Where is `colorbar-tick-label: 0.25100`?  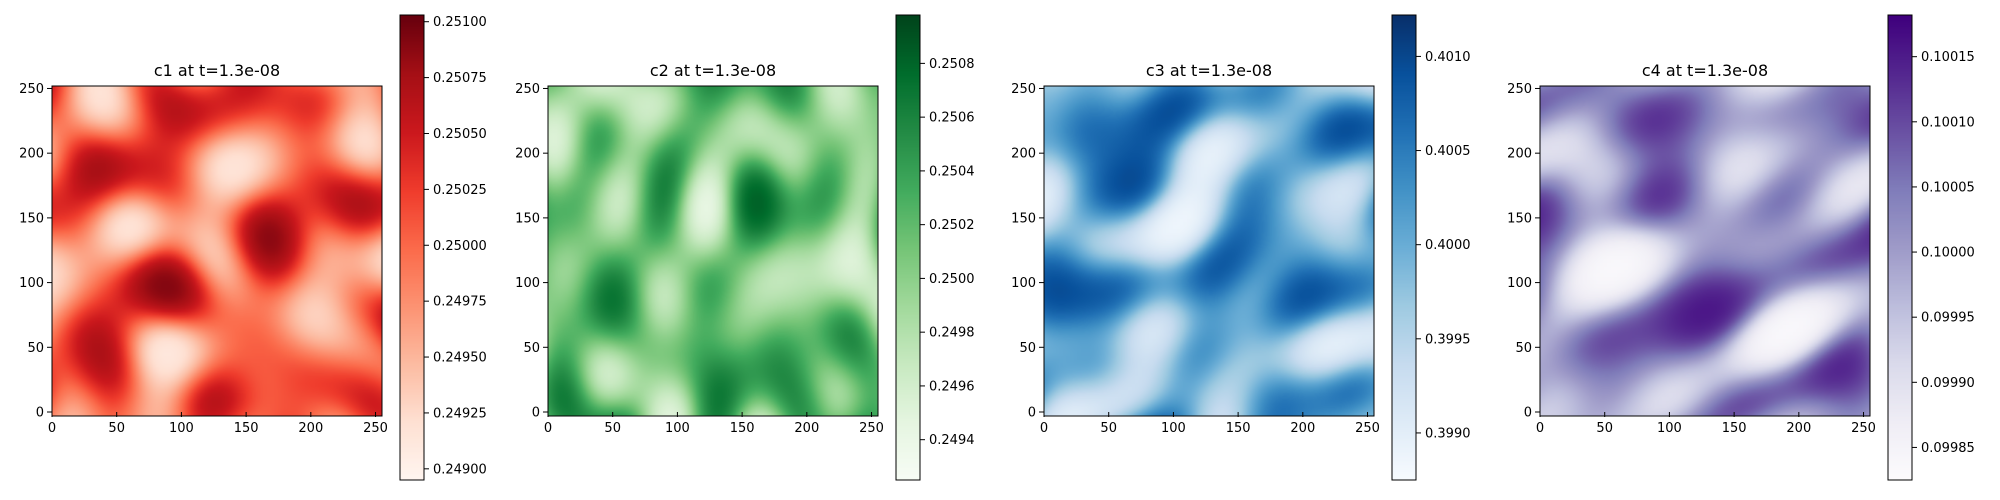 colorbar-tick-label: 0.25100 is located at coordinates (460, 22).